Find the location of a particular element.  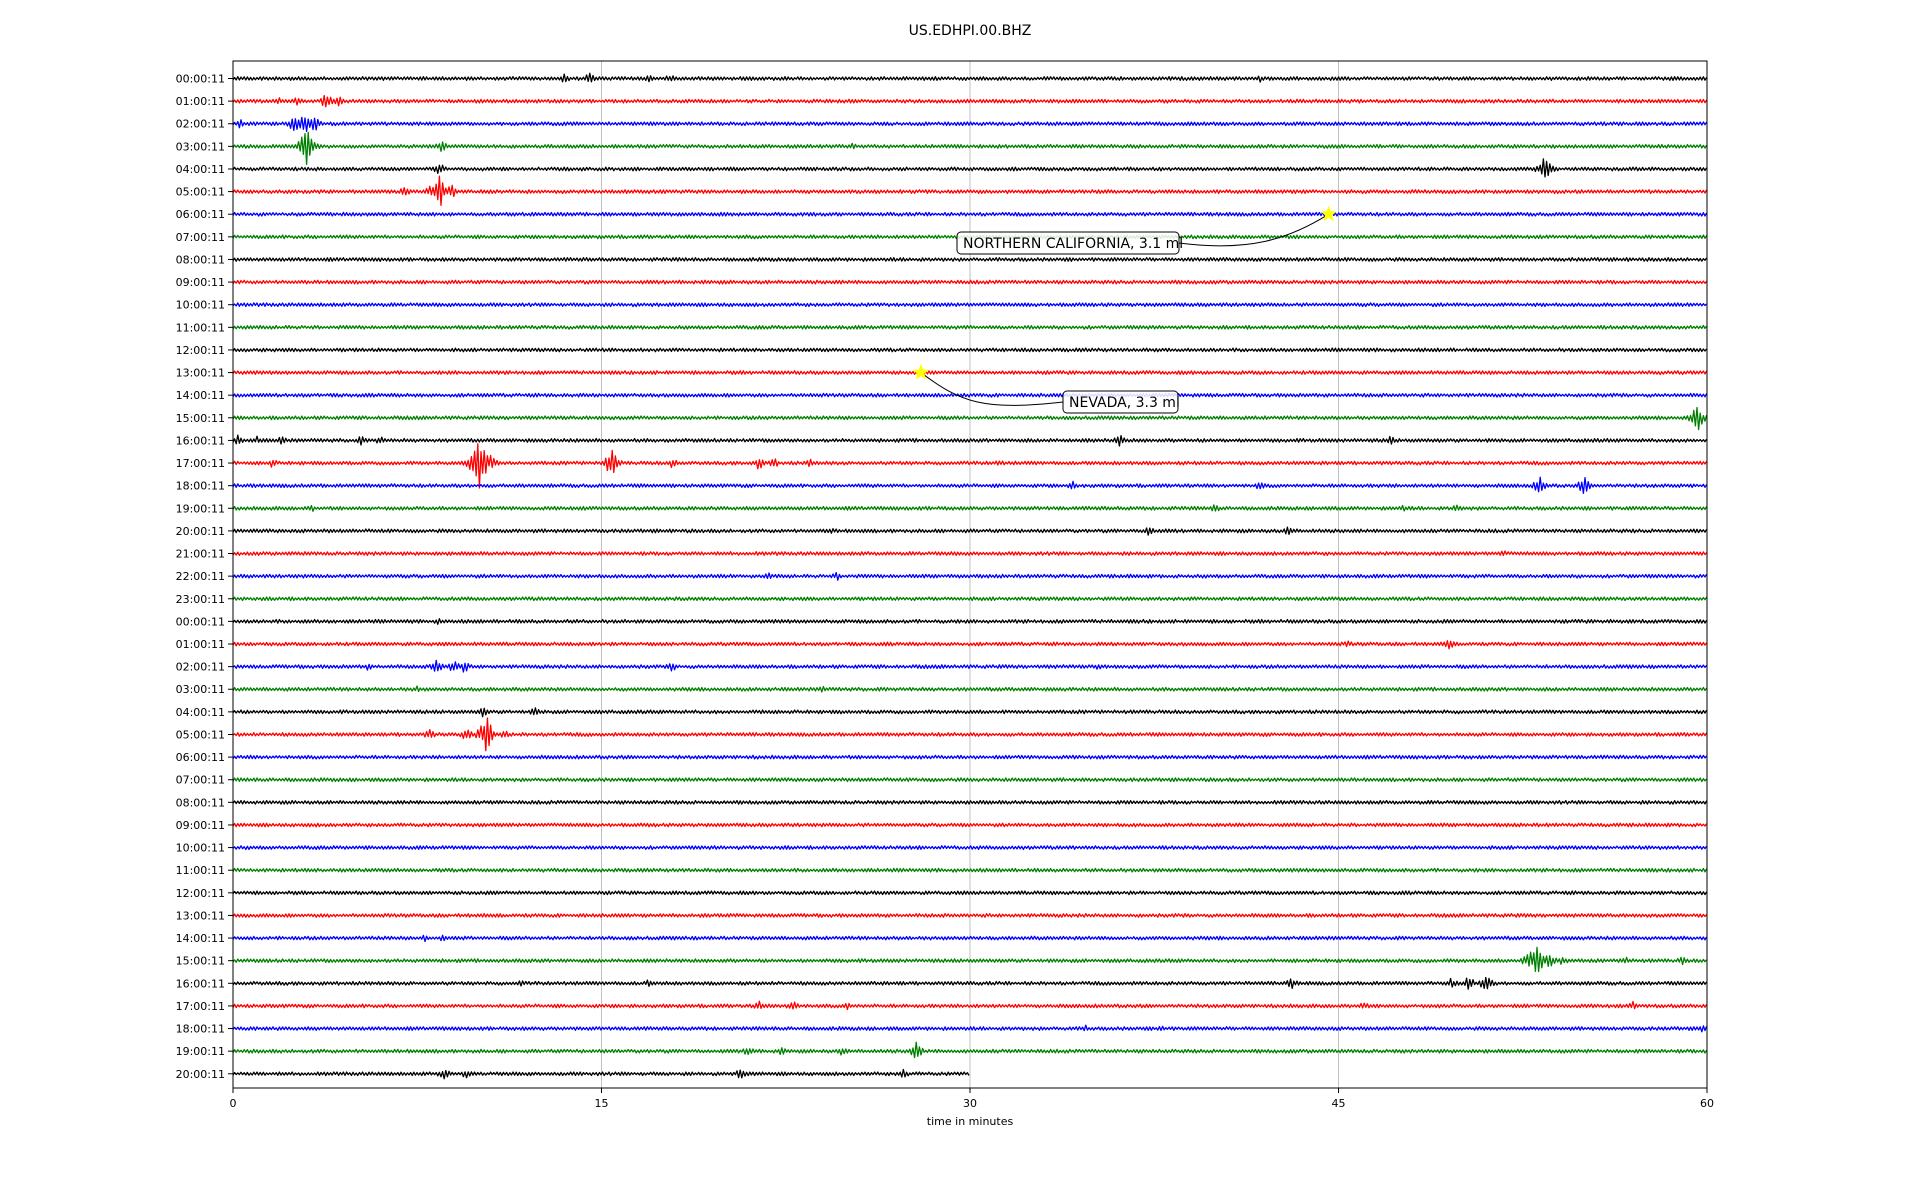

row-time-label: 22:00:11 is located at coordinates (200, 576).